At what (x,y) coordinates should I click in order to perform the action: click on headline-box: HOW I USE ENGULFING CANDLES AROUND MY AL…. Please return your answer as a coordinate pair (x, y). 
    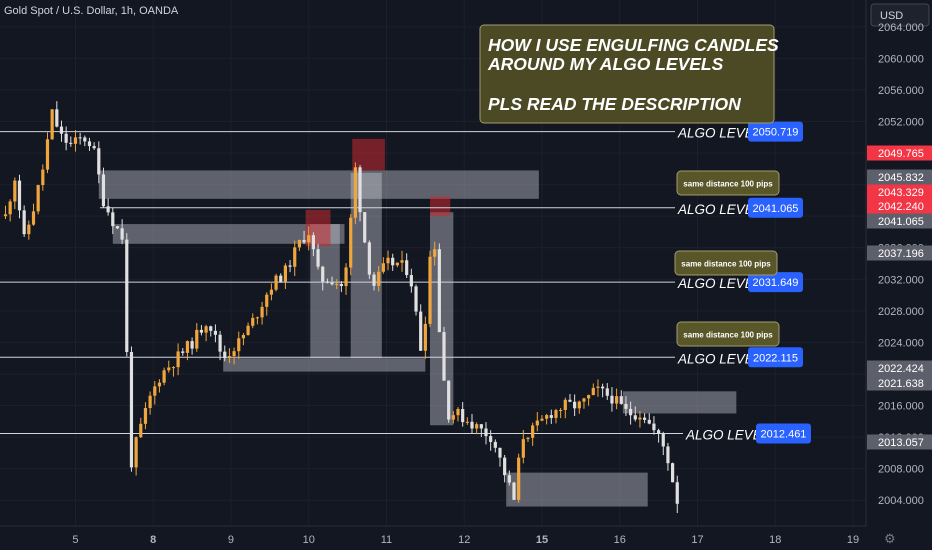
    Looking at the image, I should click on (629, 74).